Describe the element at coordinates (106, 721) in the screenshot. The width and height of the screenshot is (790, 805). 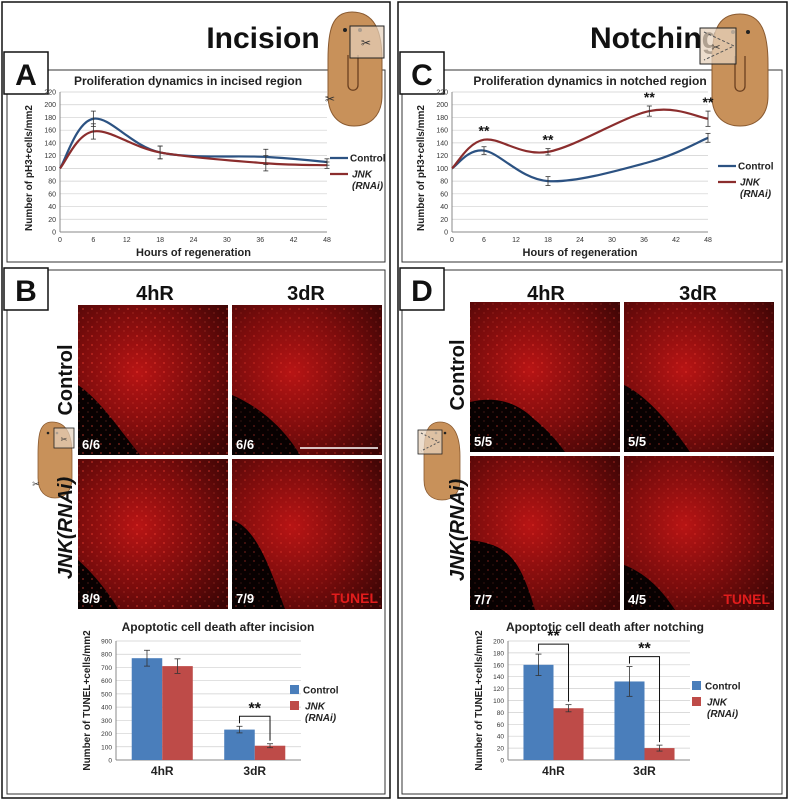
I see `y-tick-label: 300` at that location.